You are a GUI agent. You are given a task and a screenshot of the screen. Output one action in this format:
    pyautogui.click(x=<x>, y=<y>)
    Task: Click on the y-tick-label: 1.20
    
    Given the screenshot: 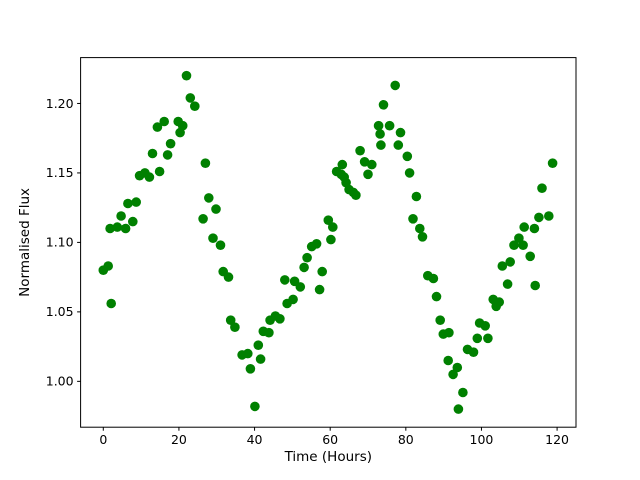 What is the action you would take?
    pyautogui.click(x=60, y=103)
    